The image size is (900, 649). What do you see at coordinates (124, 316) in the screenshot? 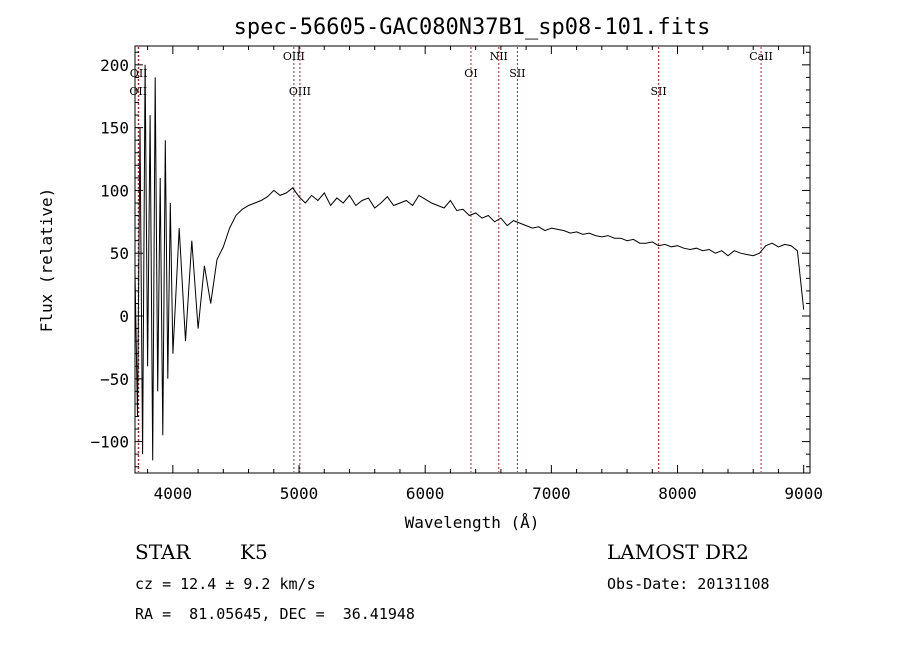
I see `y-tick-label: 0` at bounding box center [124, 316].